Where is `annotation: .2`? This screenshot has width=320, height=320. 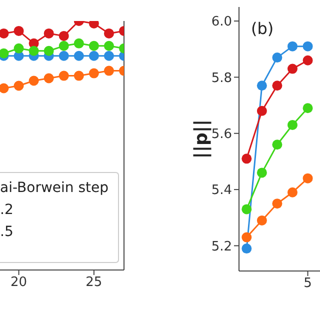
annotation: .2 is located at coordinates (7, 210).